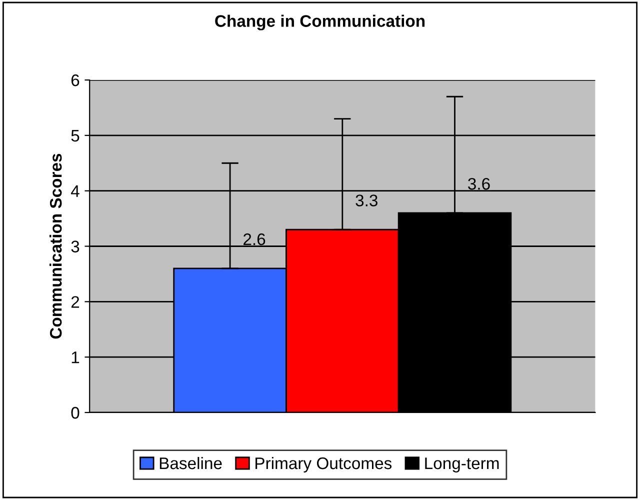 Image resolution: width=640 pixels, height=500 pixels. I want to click on y-axis-title: Communication Scores, so click(56, 246).